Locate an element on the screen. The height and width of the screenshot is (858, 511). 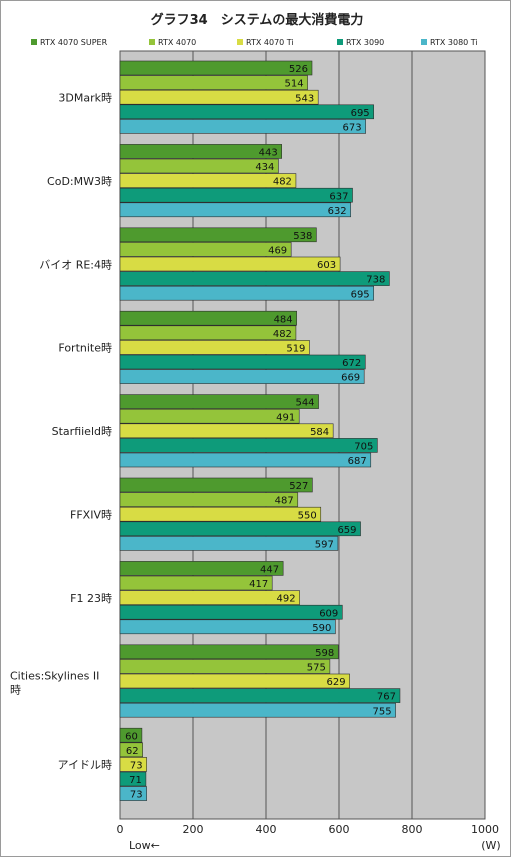
x-tick-label: 600 is located at coordinates (339, 829).